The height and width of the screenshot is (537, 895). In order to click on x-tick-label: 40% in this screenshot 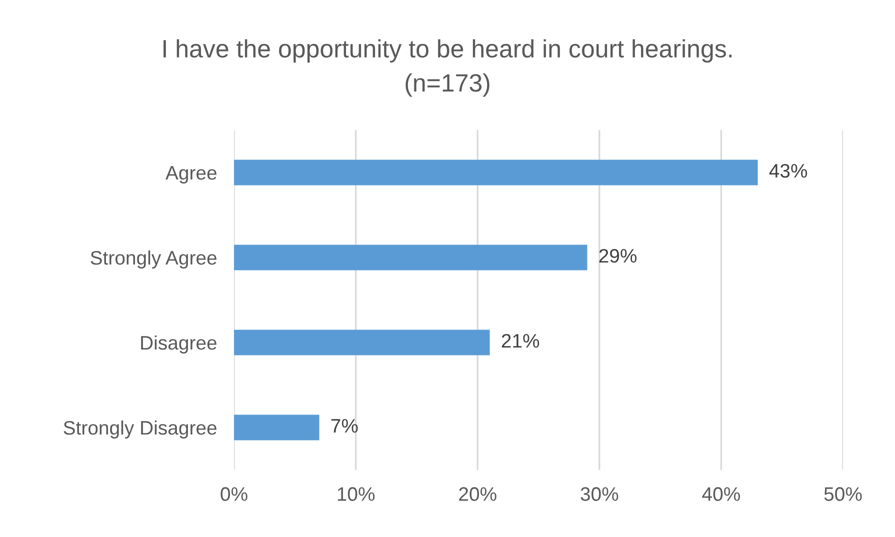, I will do `click(721, 494)`.